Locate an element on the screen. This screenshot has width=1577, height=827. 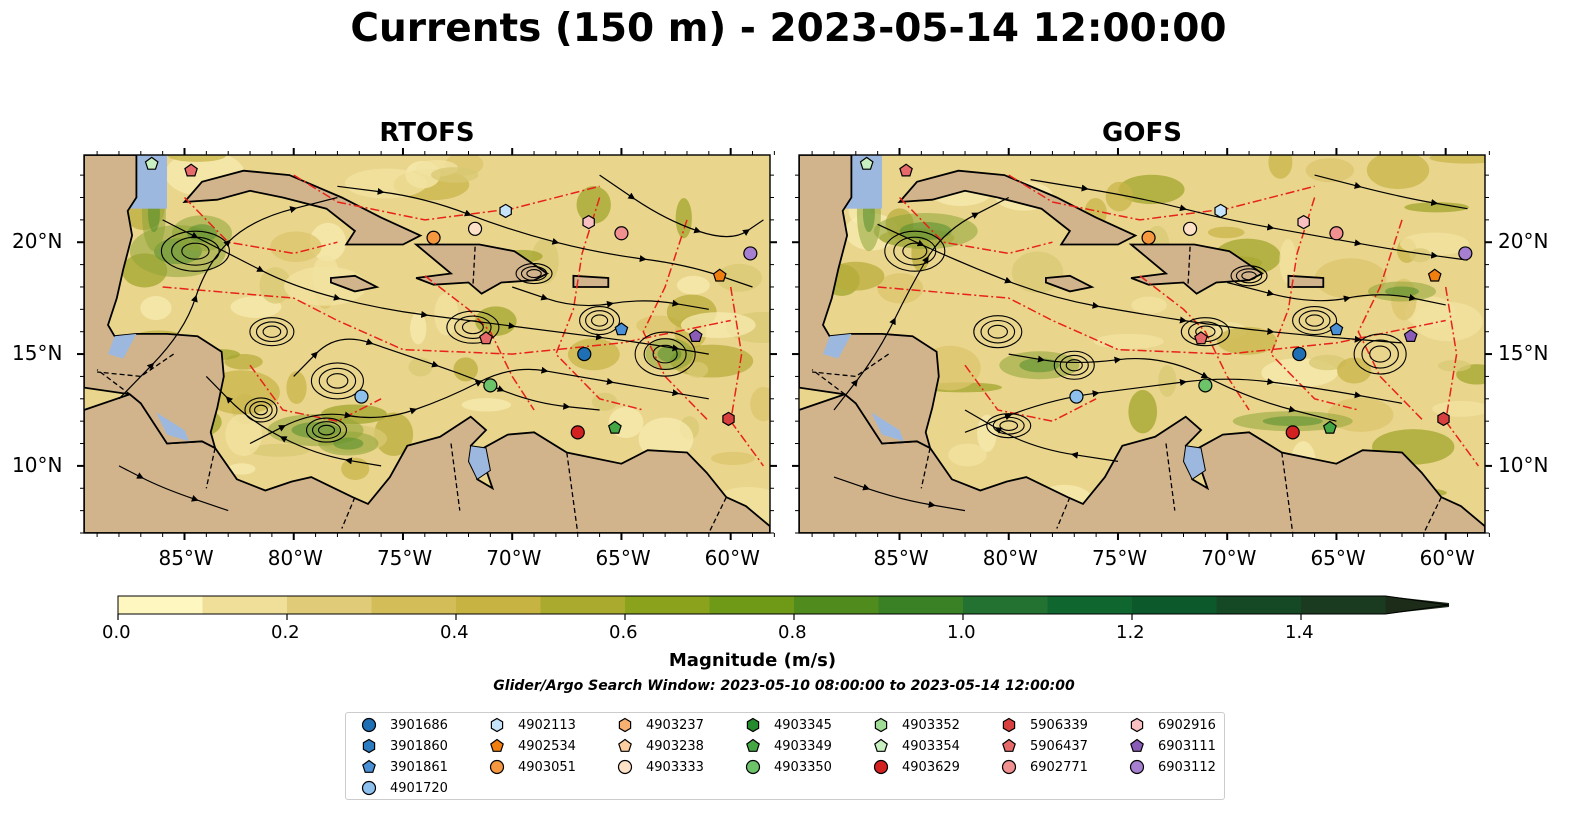
lat-tick-label-left: 20°N is located at coordinates (37, 241).